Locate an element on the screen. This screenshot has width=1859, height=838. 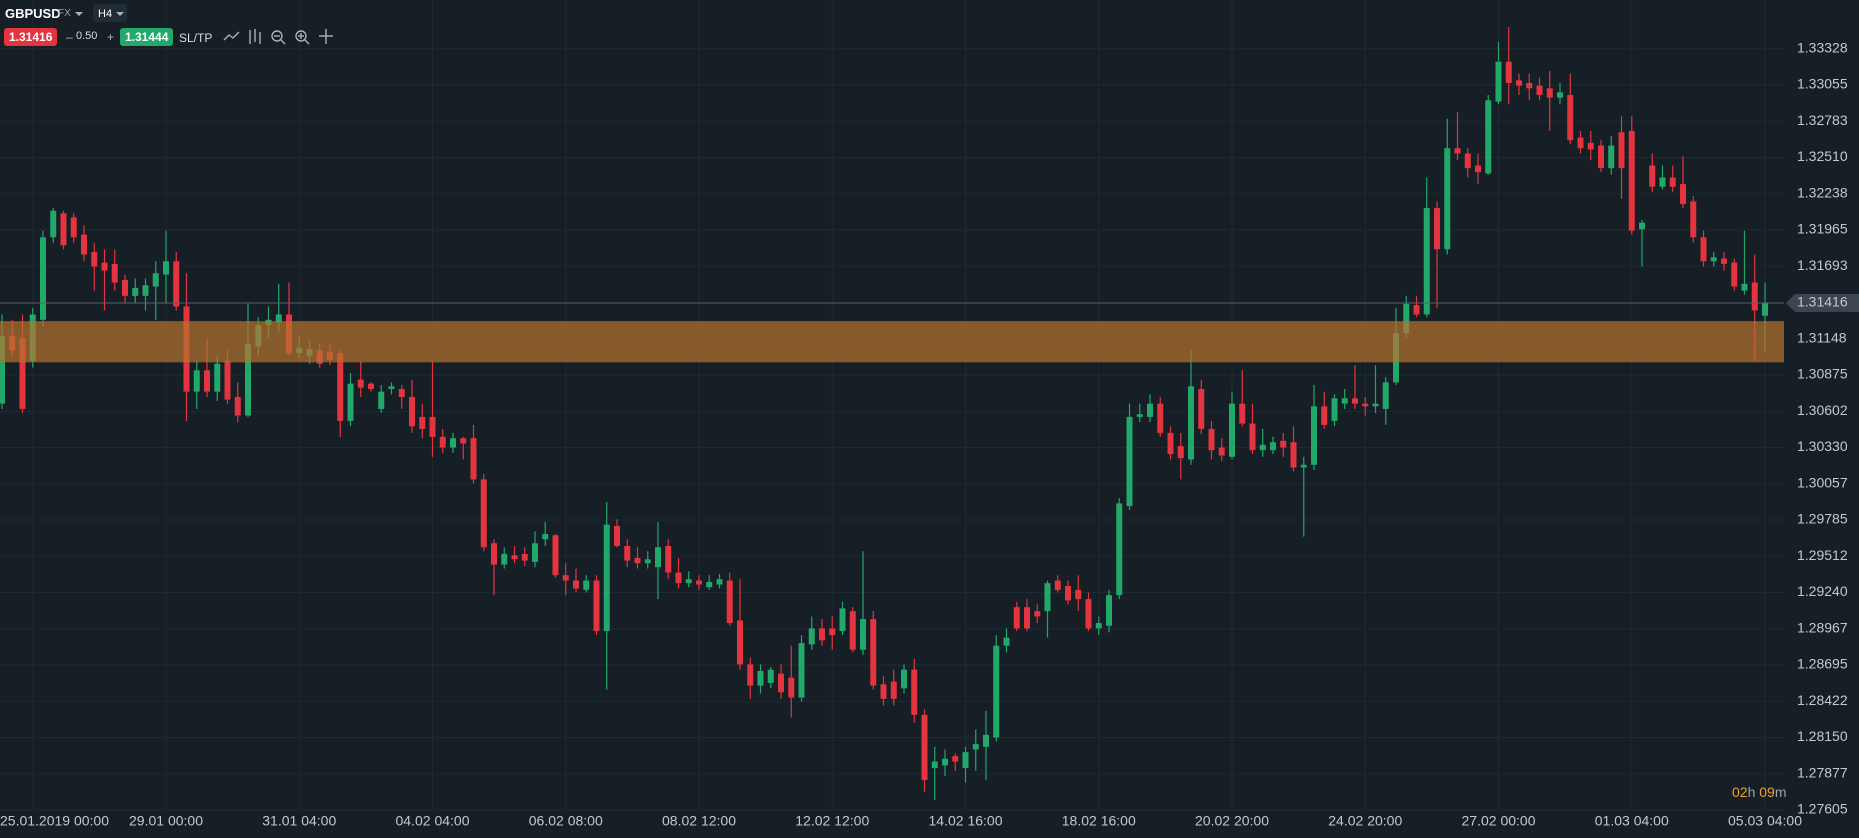
price-tag is located at coordinates (1822, 303).